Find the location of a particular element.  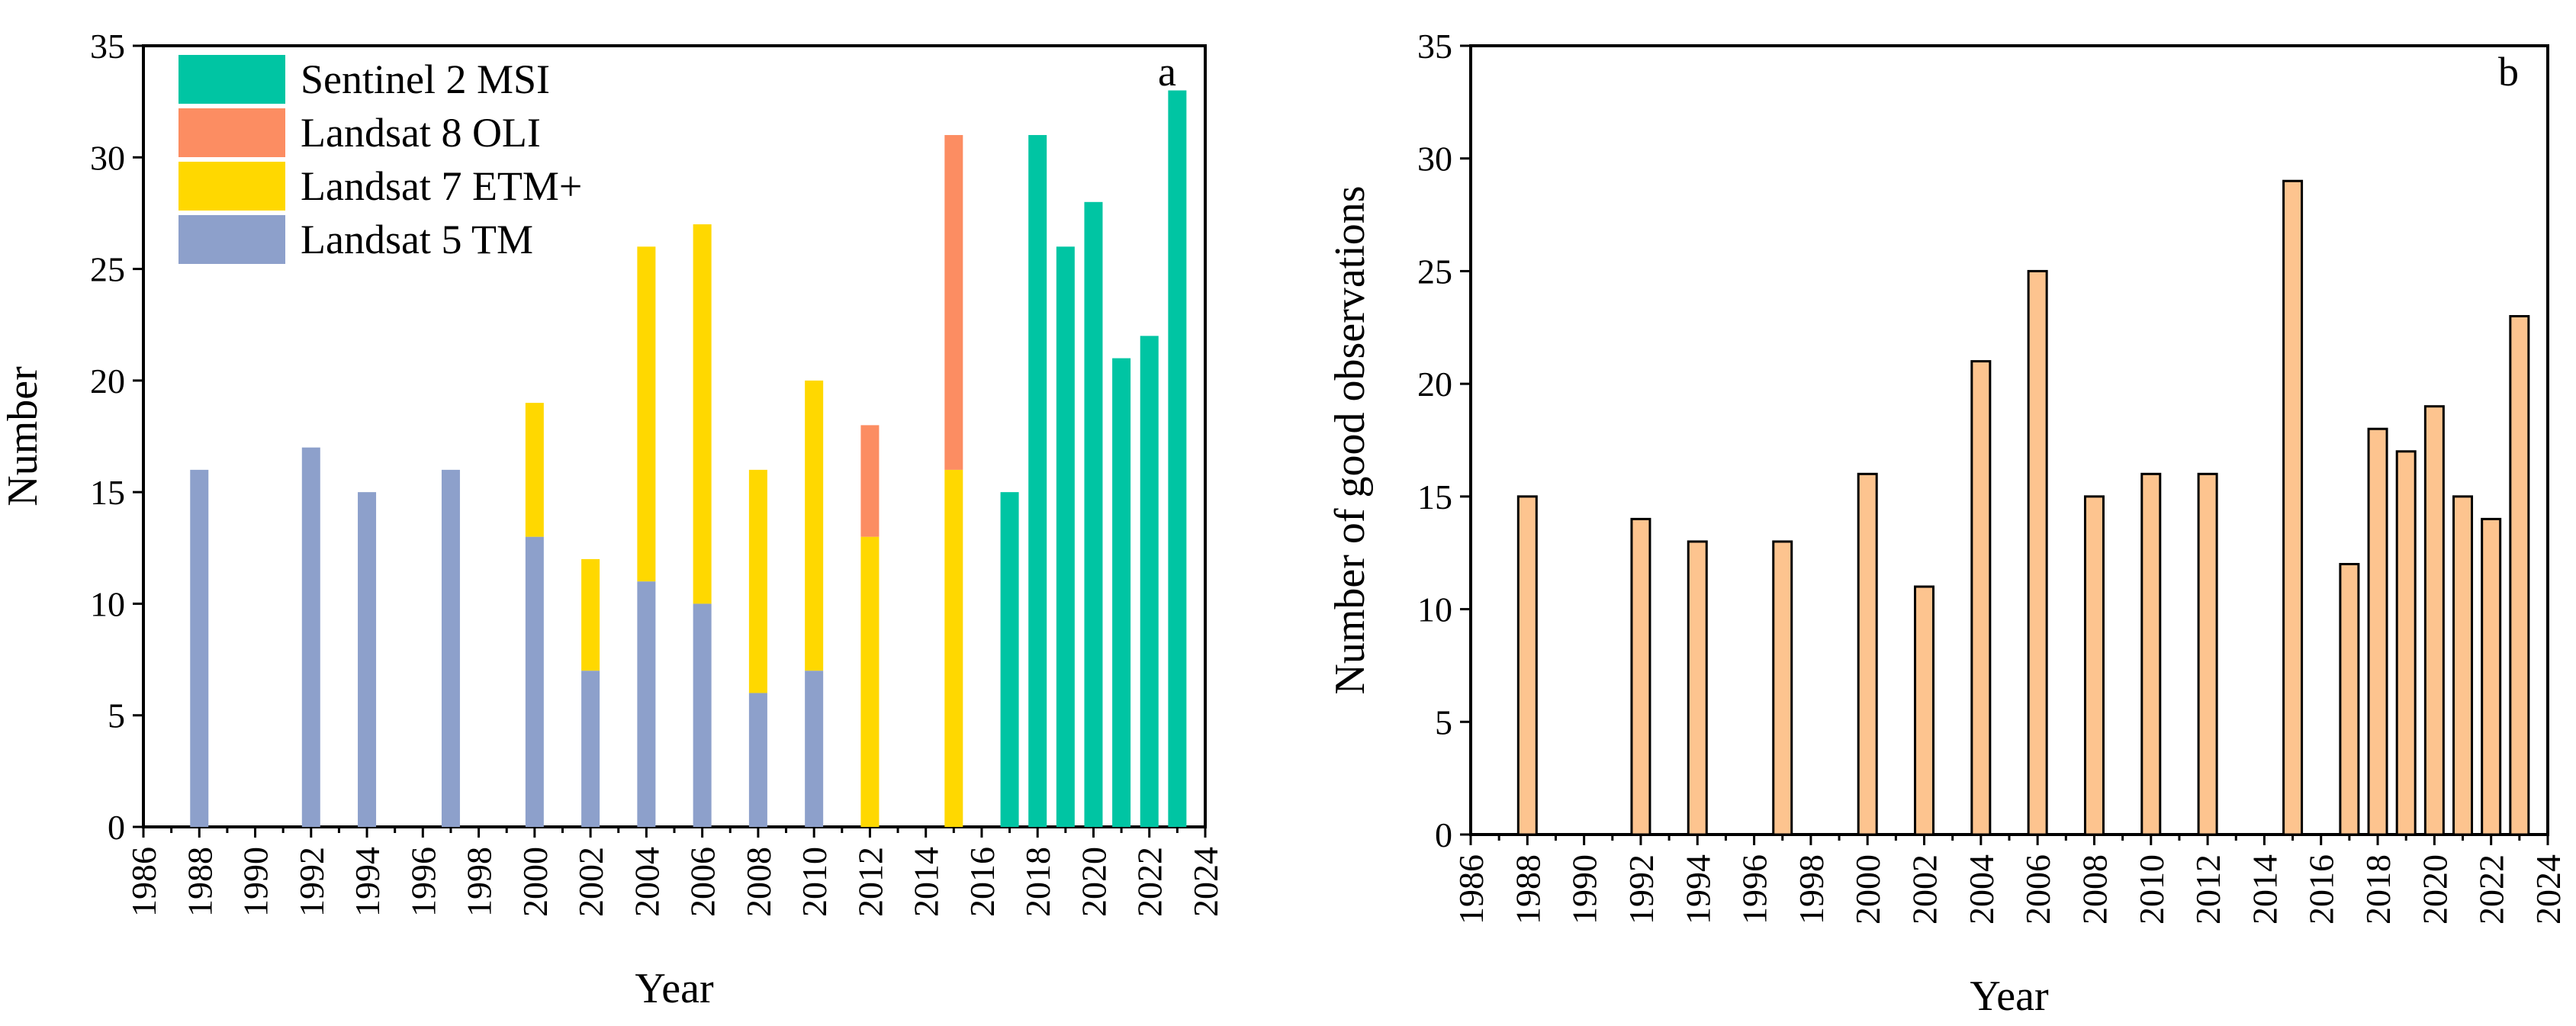

bar-sentinel-2-msi-2017 is located at coordinates (1010, 659).